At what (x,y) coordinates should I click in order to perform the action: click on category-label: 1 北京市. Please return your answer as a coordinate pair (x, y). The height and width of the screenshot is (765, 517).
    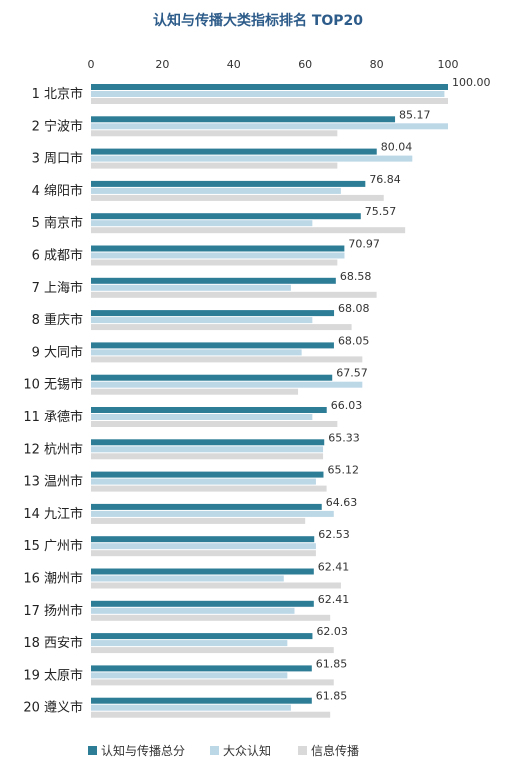
    Looking at the image, I should click on (57, 94).